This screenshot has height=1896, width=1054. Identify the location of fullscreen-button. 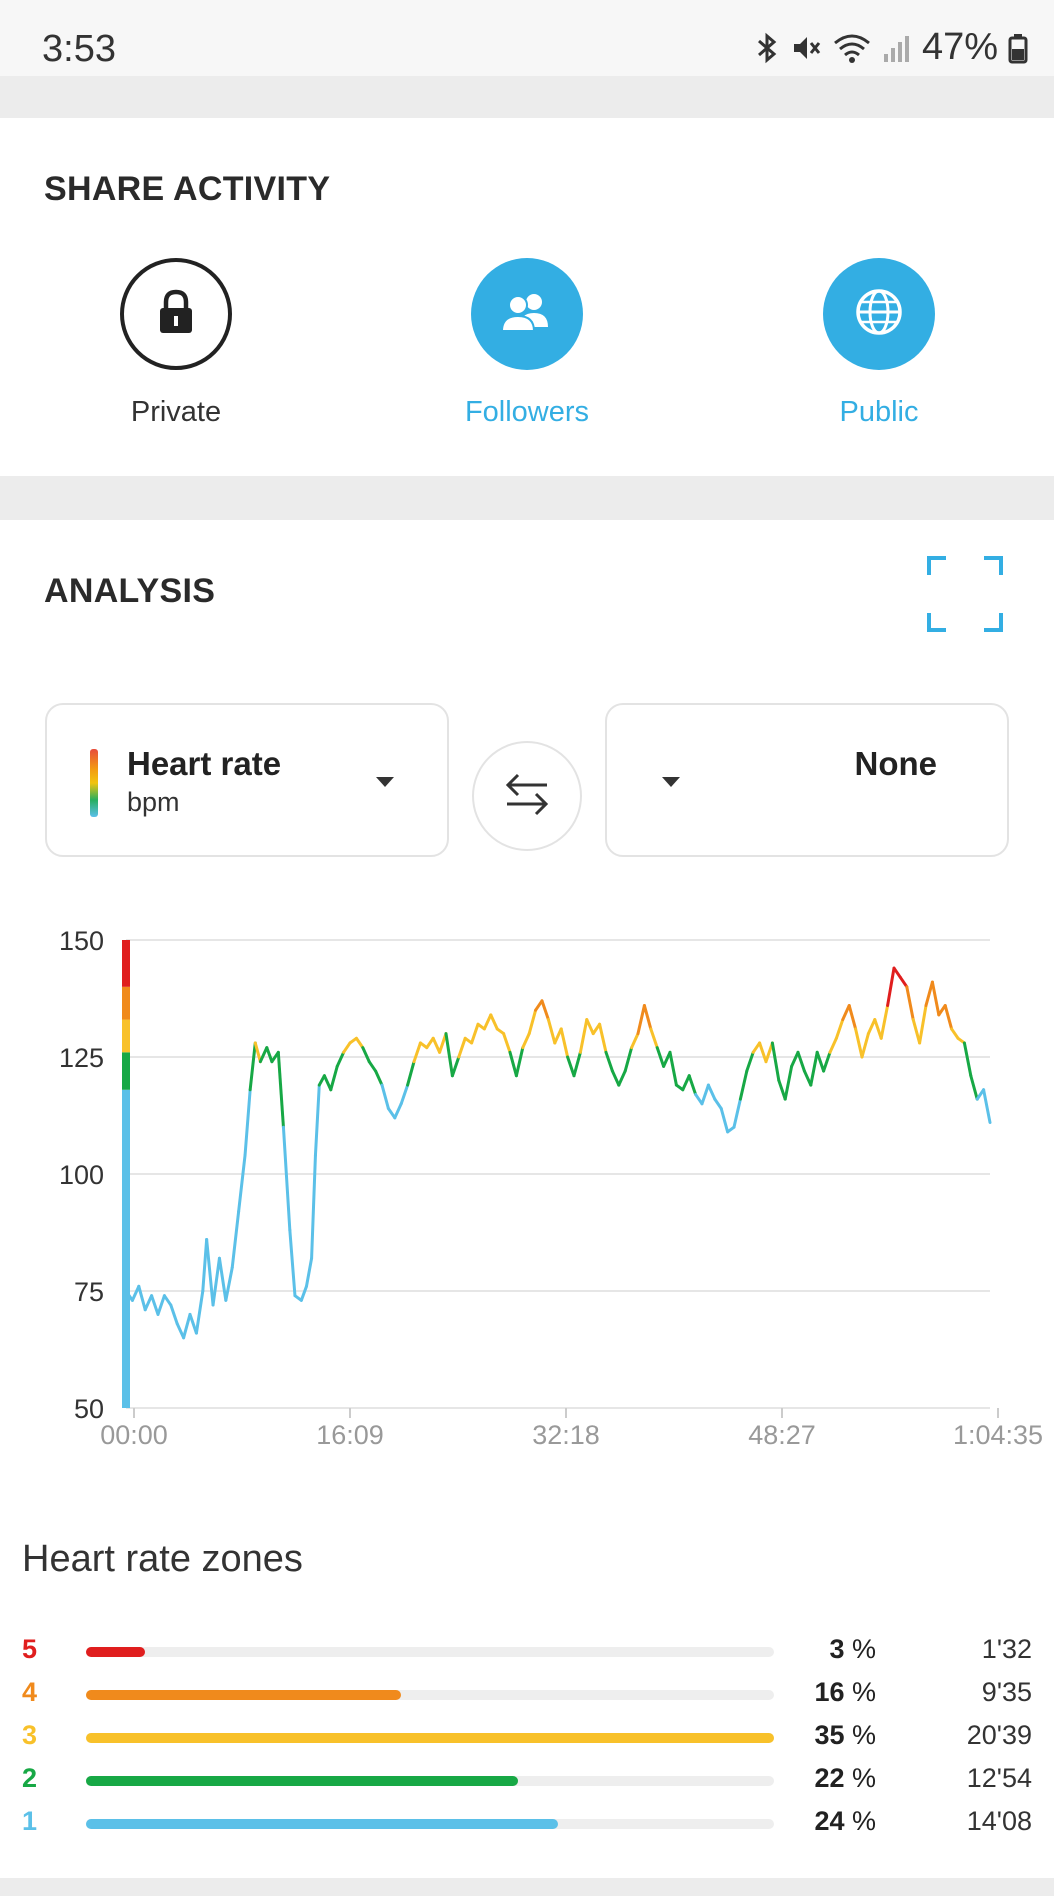
(965, 594).